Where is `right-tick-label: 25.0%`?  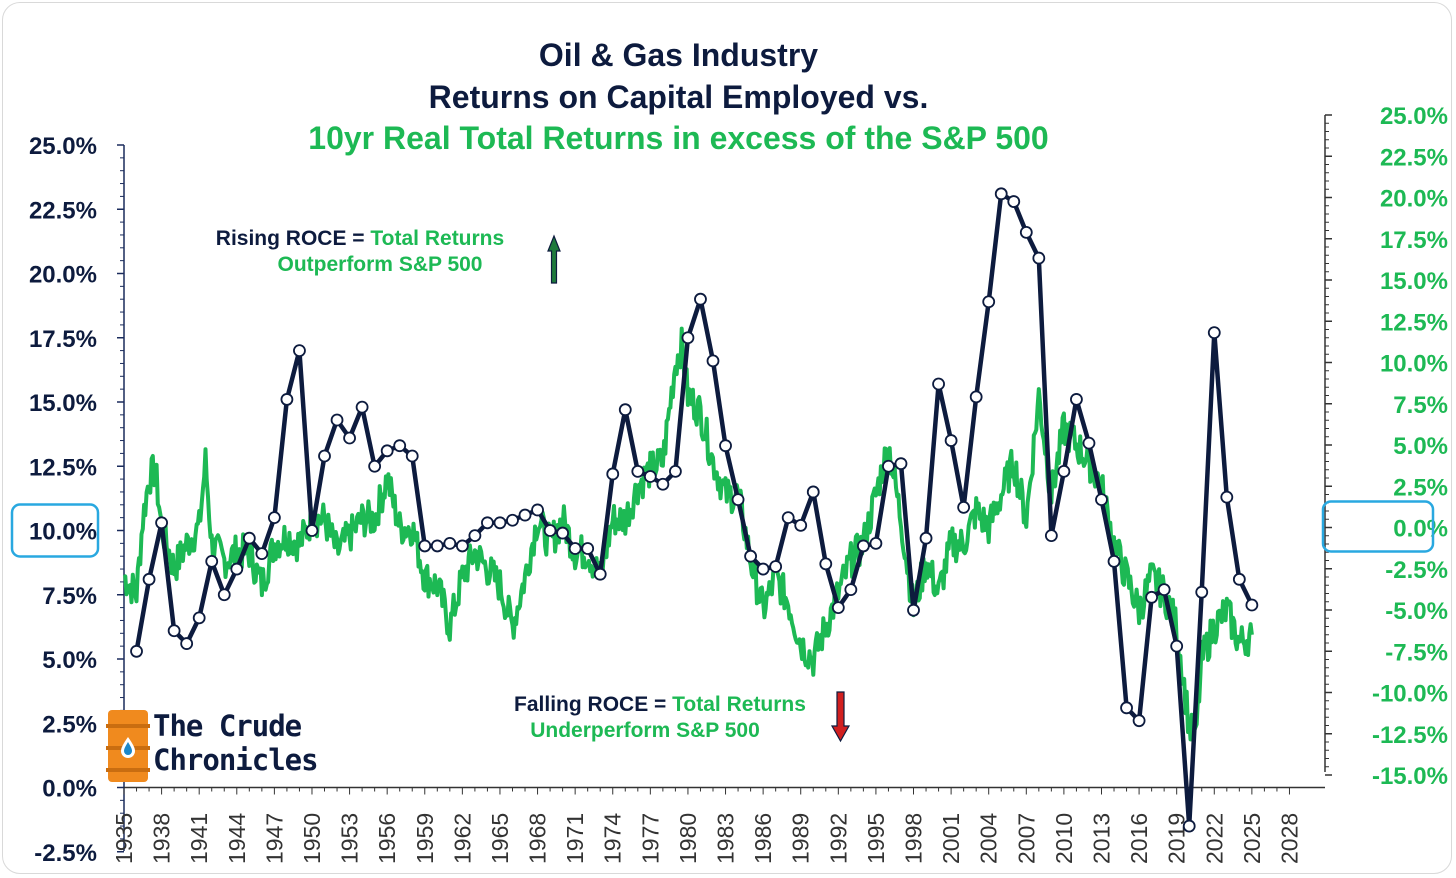
right-tick-label: 25.0% is located at coordinates (1414, 116).